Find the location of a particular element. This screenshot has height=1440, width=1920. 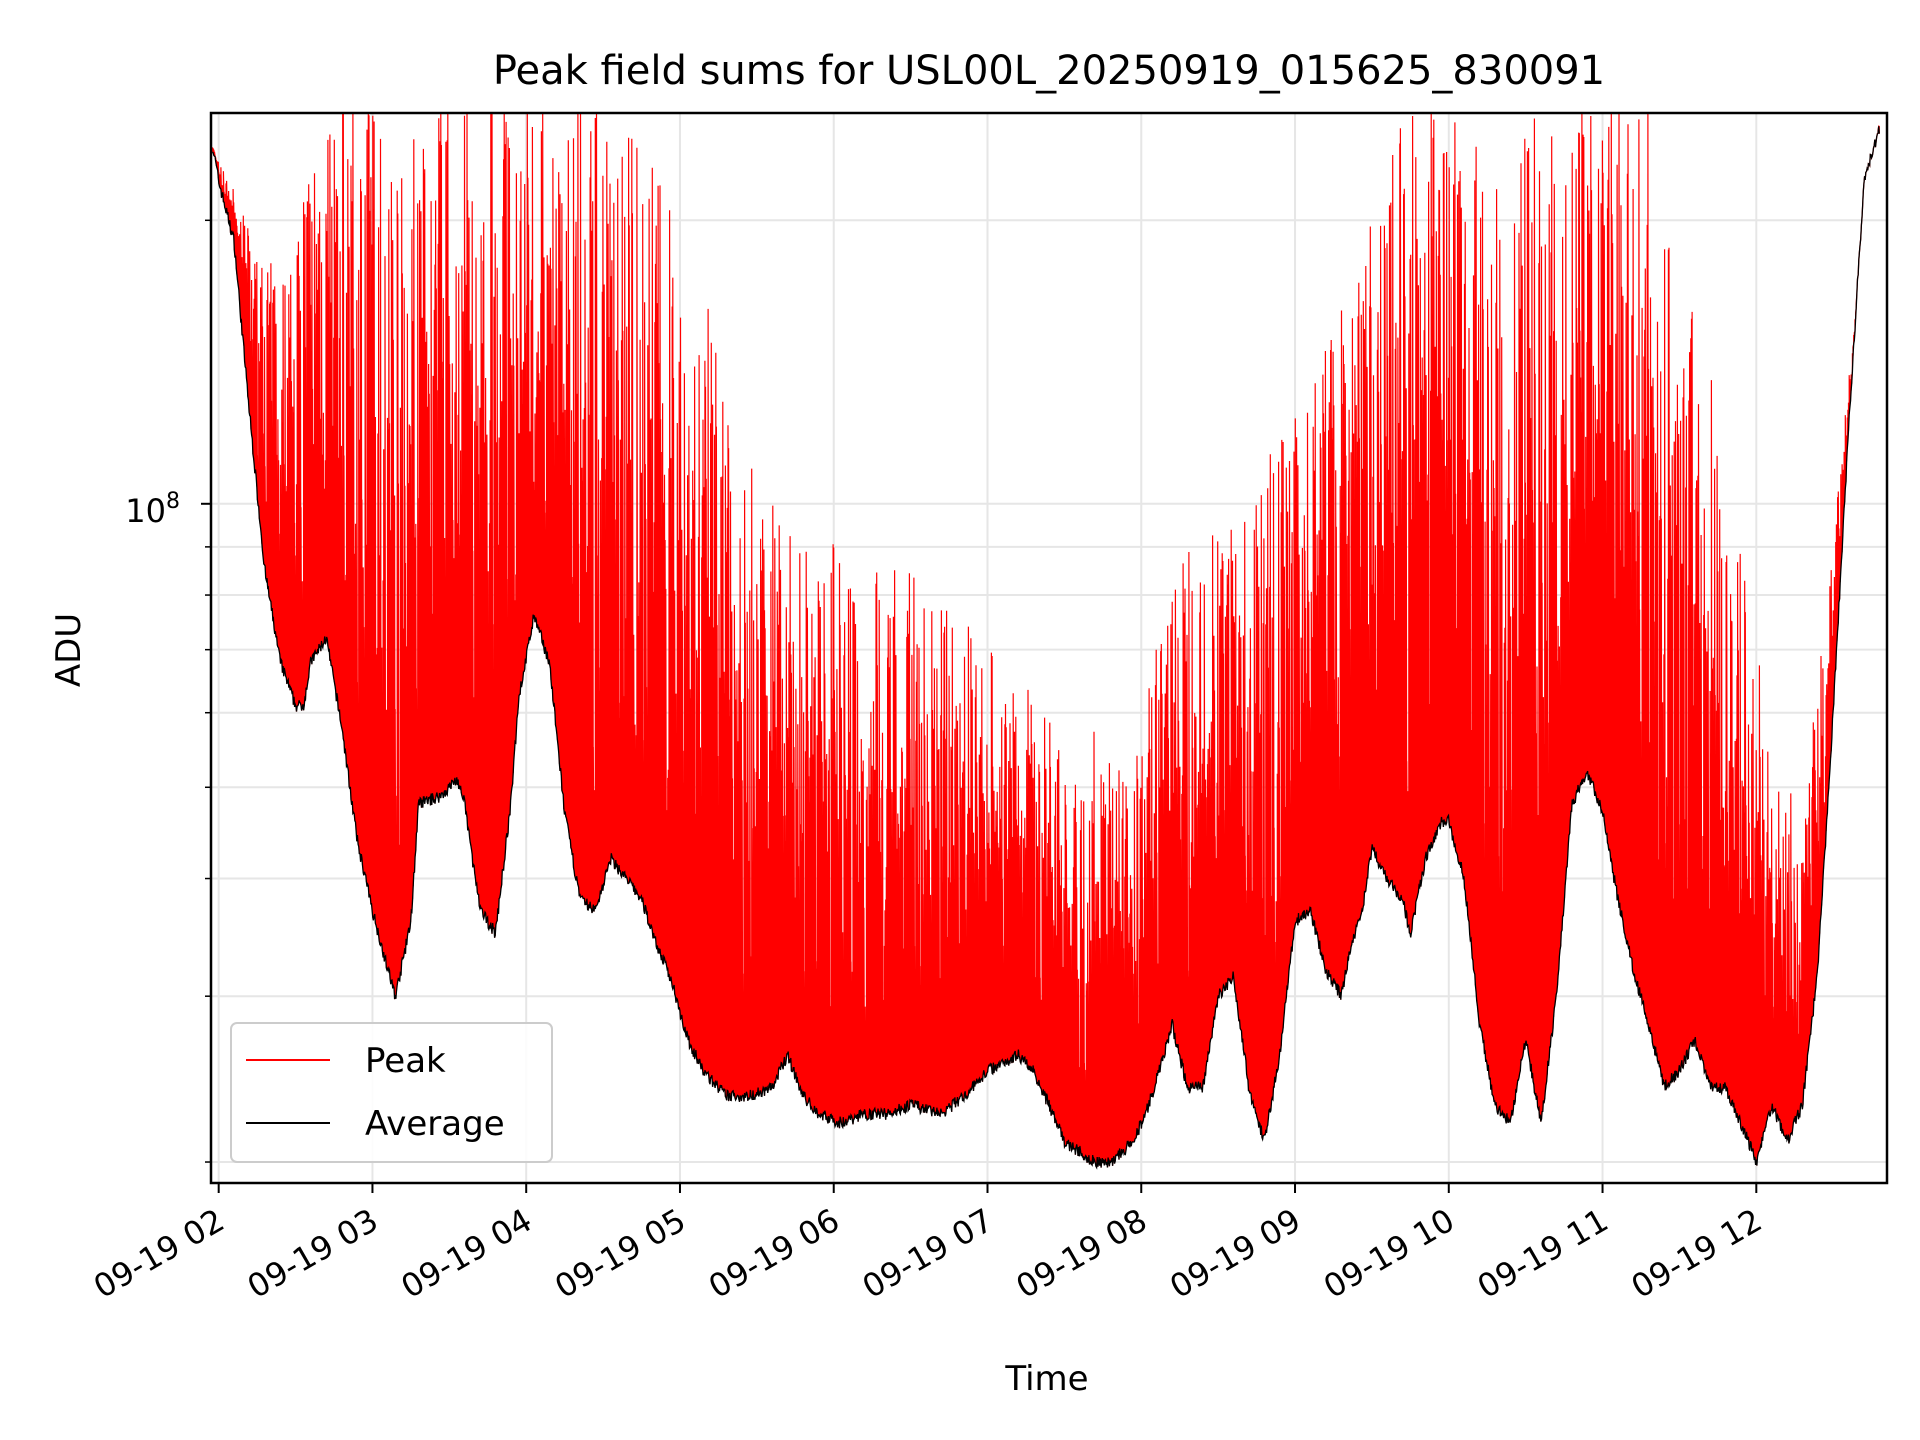

legend-box is located at coordinates (391, 1092).